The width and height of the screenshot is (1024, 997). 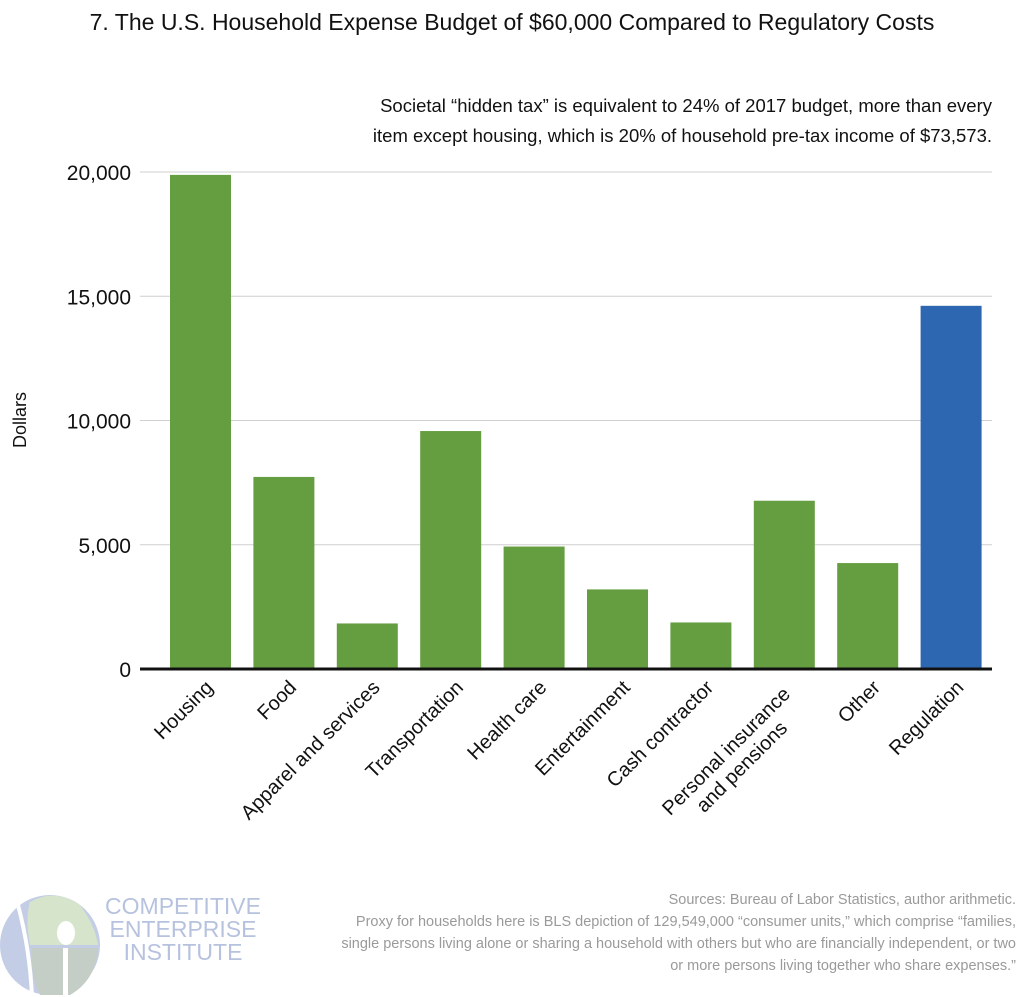 I want to click on x-tick-label: Other, so click(x=859, y=701).